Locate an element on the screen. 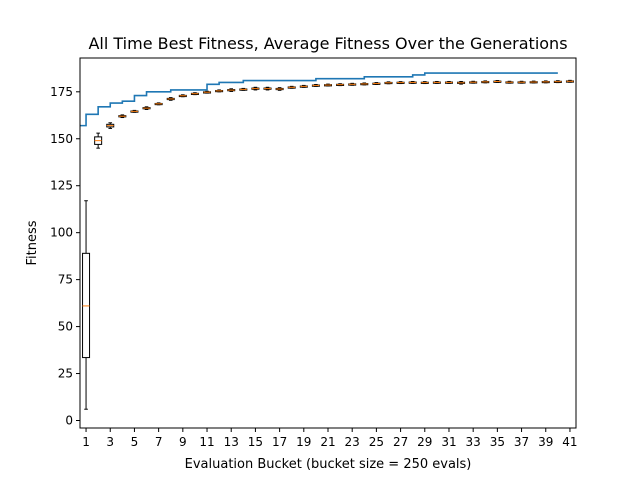 This screenshot has width=640, height=480. y-axis: 0 25 50 75 100 125 150 175 is located at coordinates (65, 256).